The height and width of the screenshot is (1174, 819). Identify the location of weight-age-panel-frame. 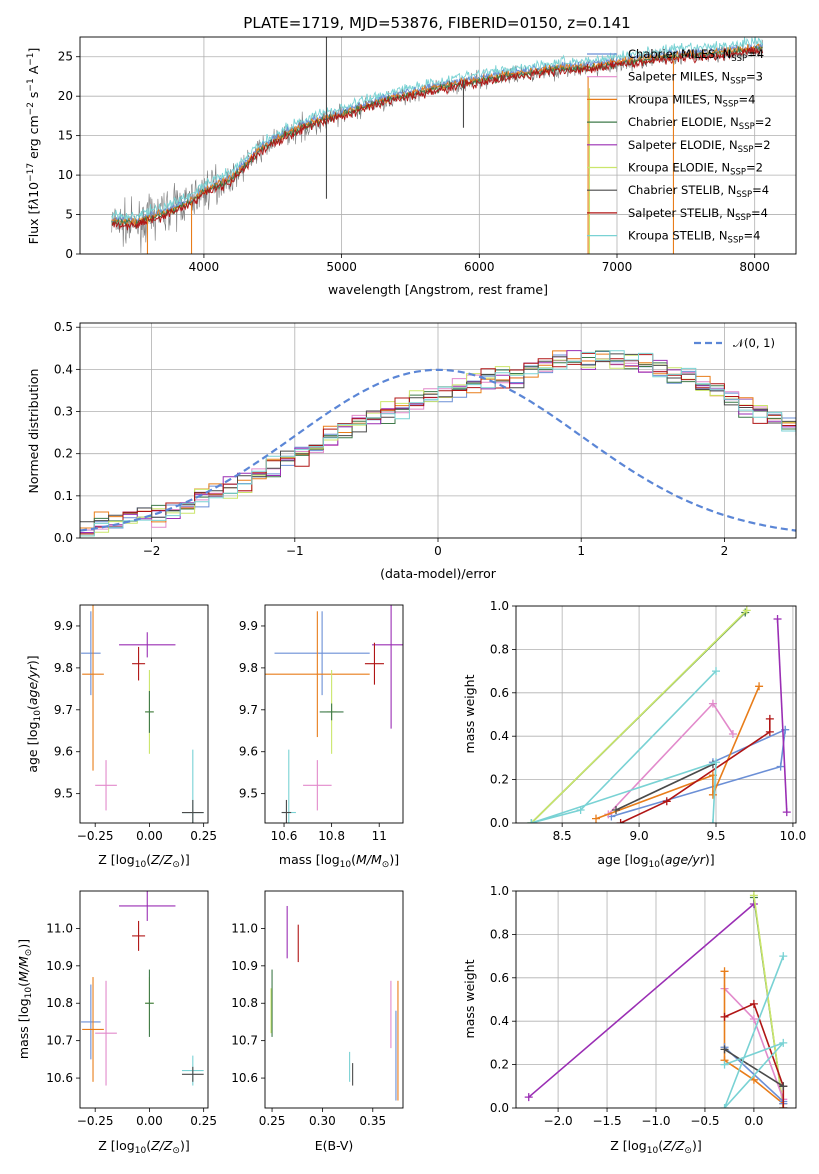
(656, 714).